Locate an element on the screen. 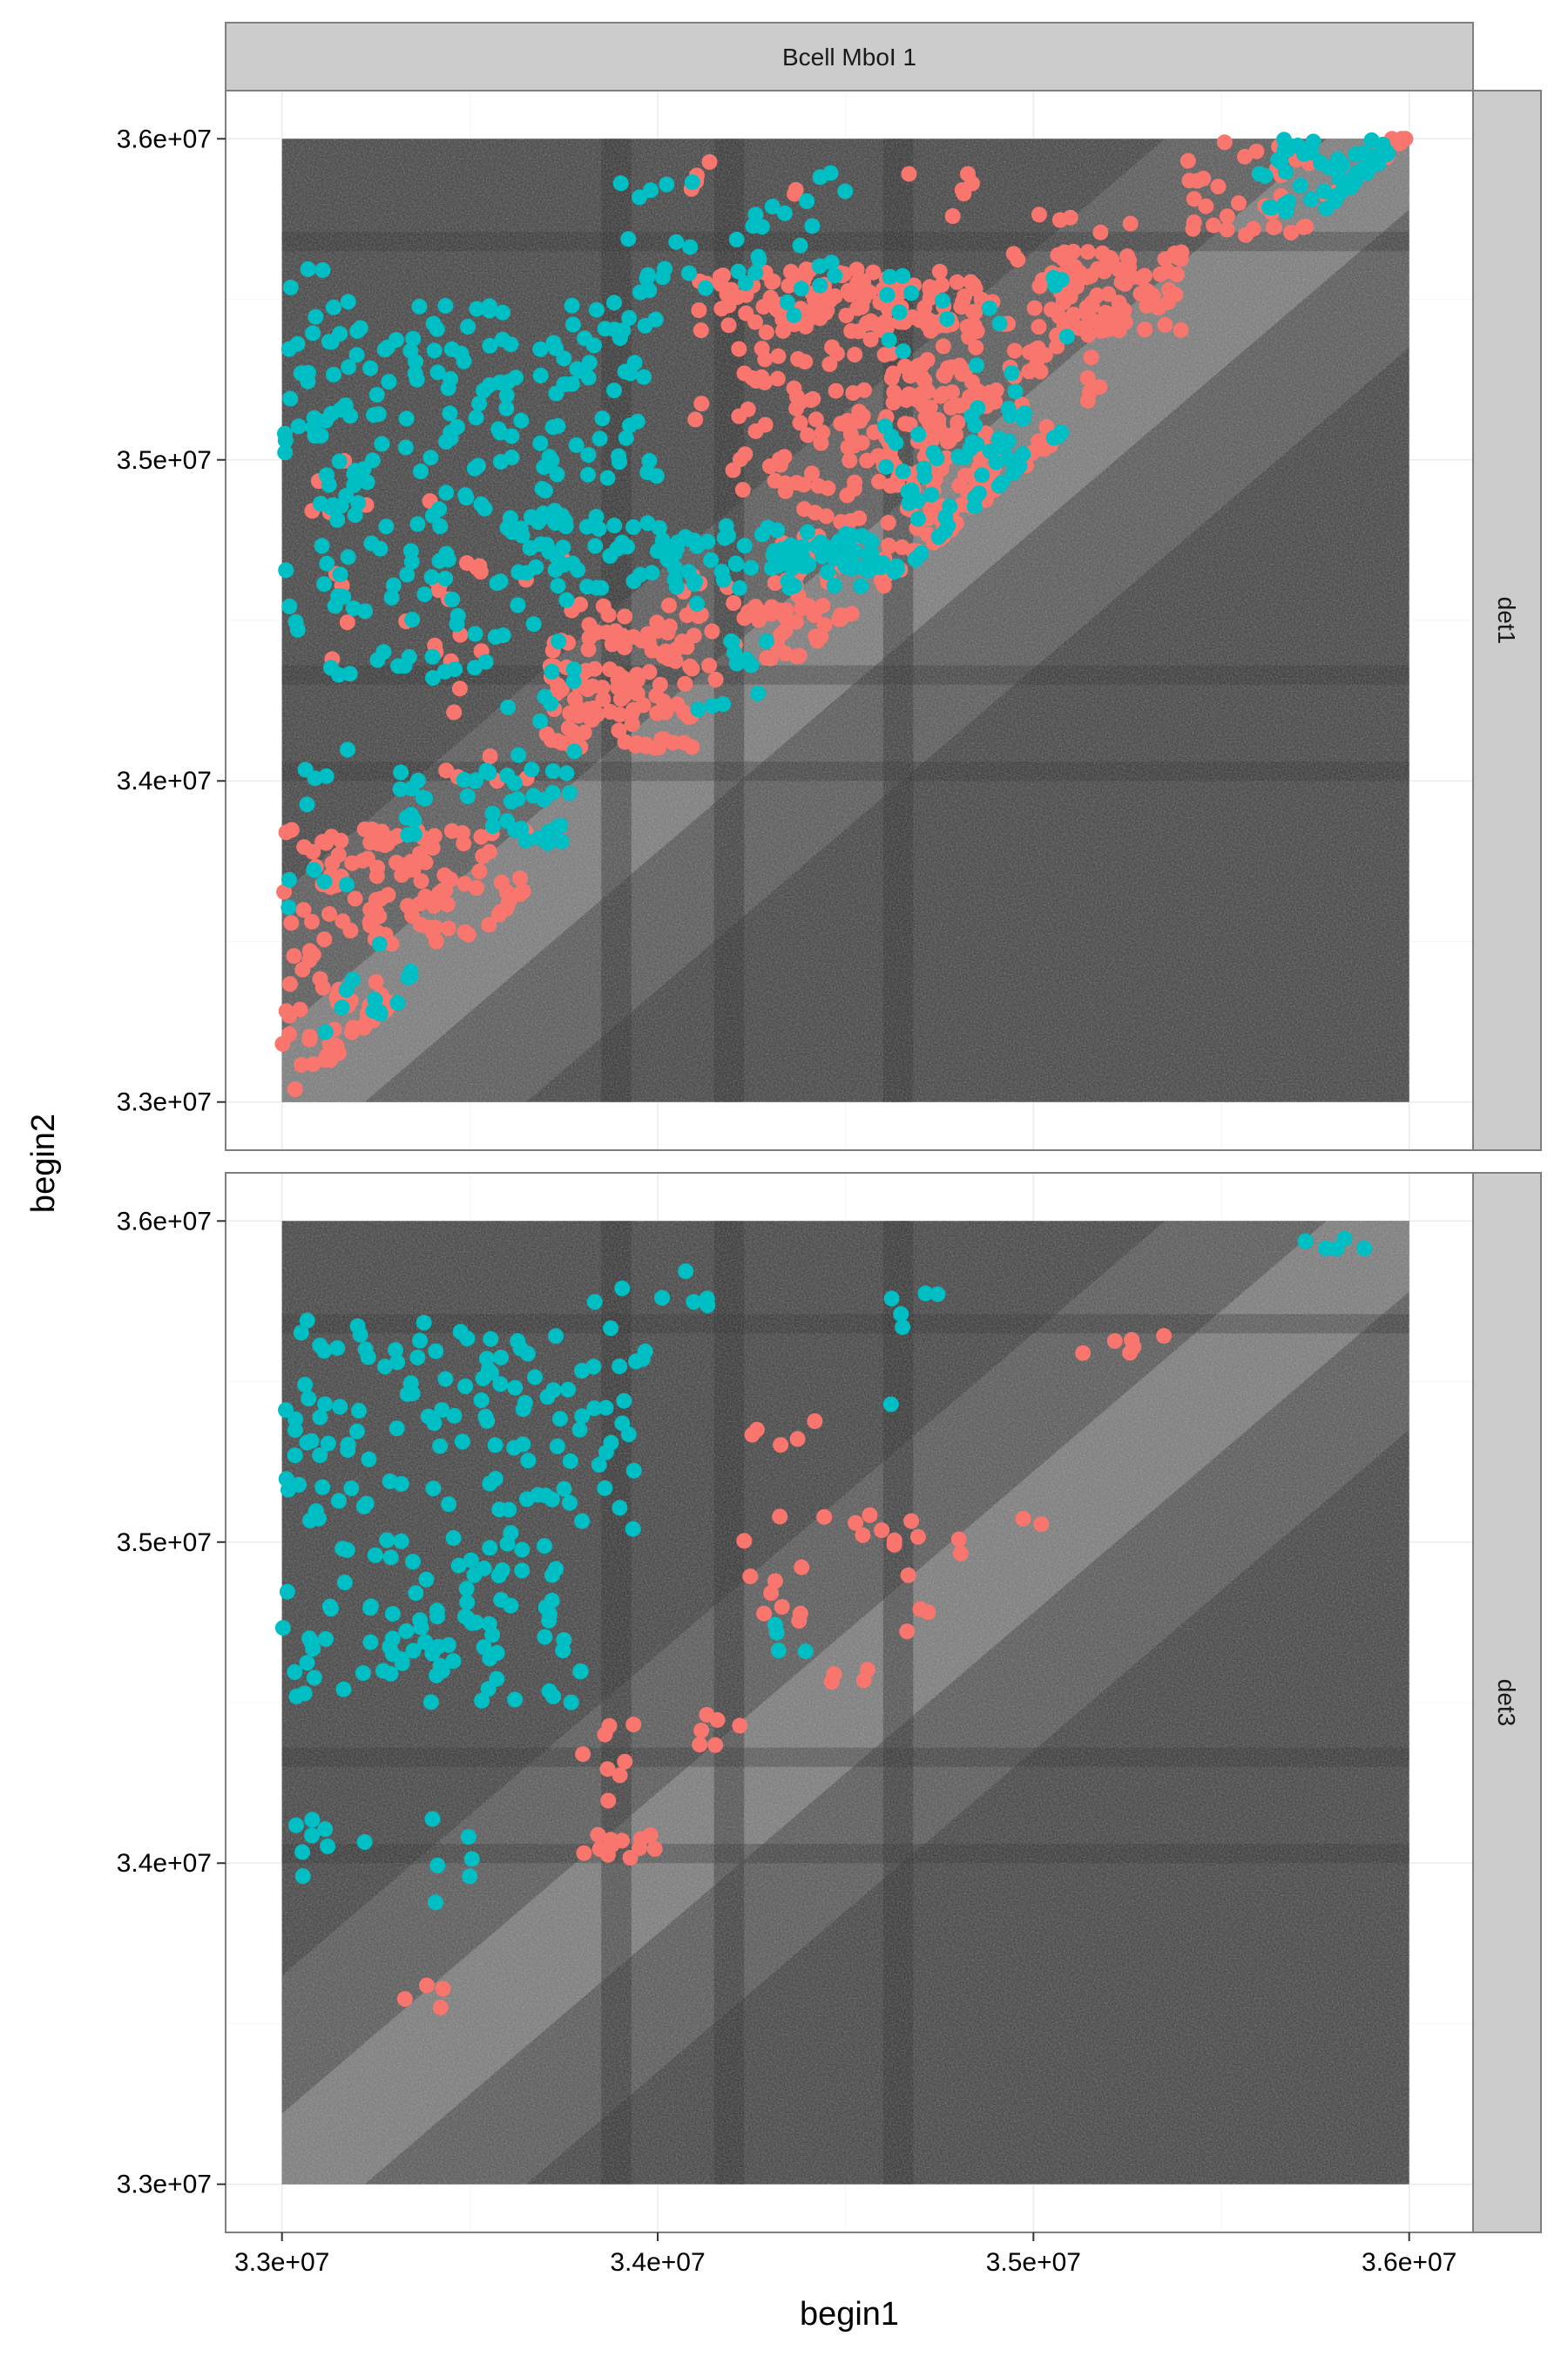 The width and height of the screenshot is (1568, 2357). x-axis-title: begin1 is located at coordinates (849, 2314).